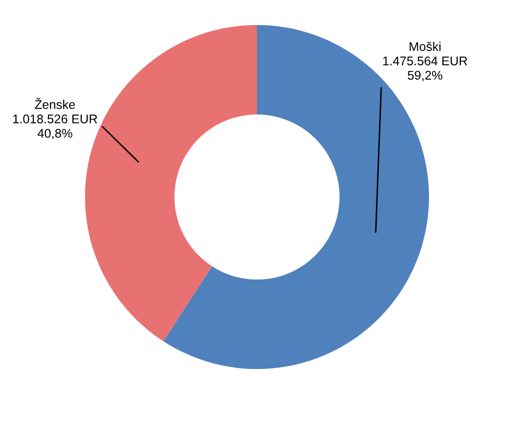 The width and height of the screenshot is (515, 422). What do you see at coordinates (54, 103) in the screenshot?
I see `slice-label: Ženske` at bounding box center [54, 103].